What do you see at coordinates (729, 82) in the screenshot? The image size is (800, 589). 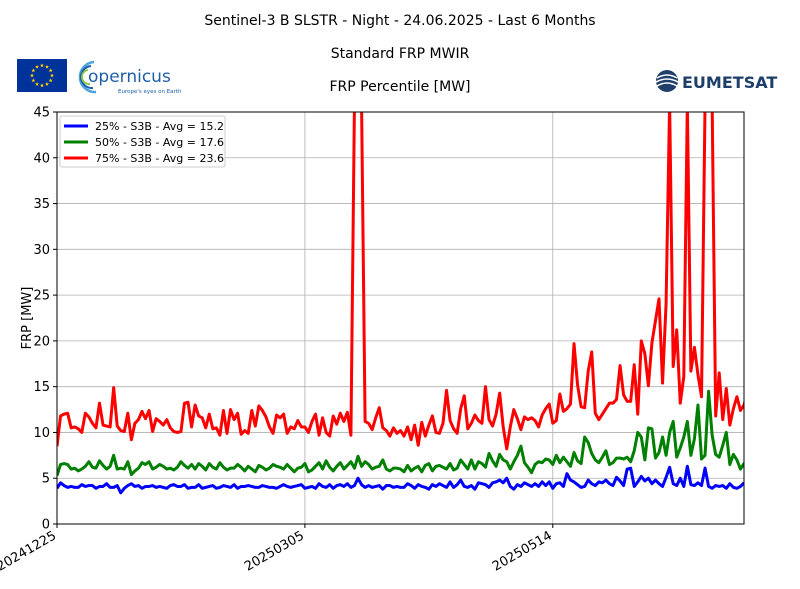 I see `eumetsat-wordmark: EUMETSAT` at bounding box center [729, 82].